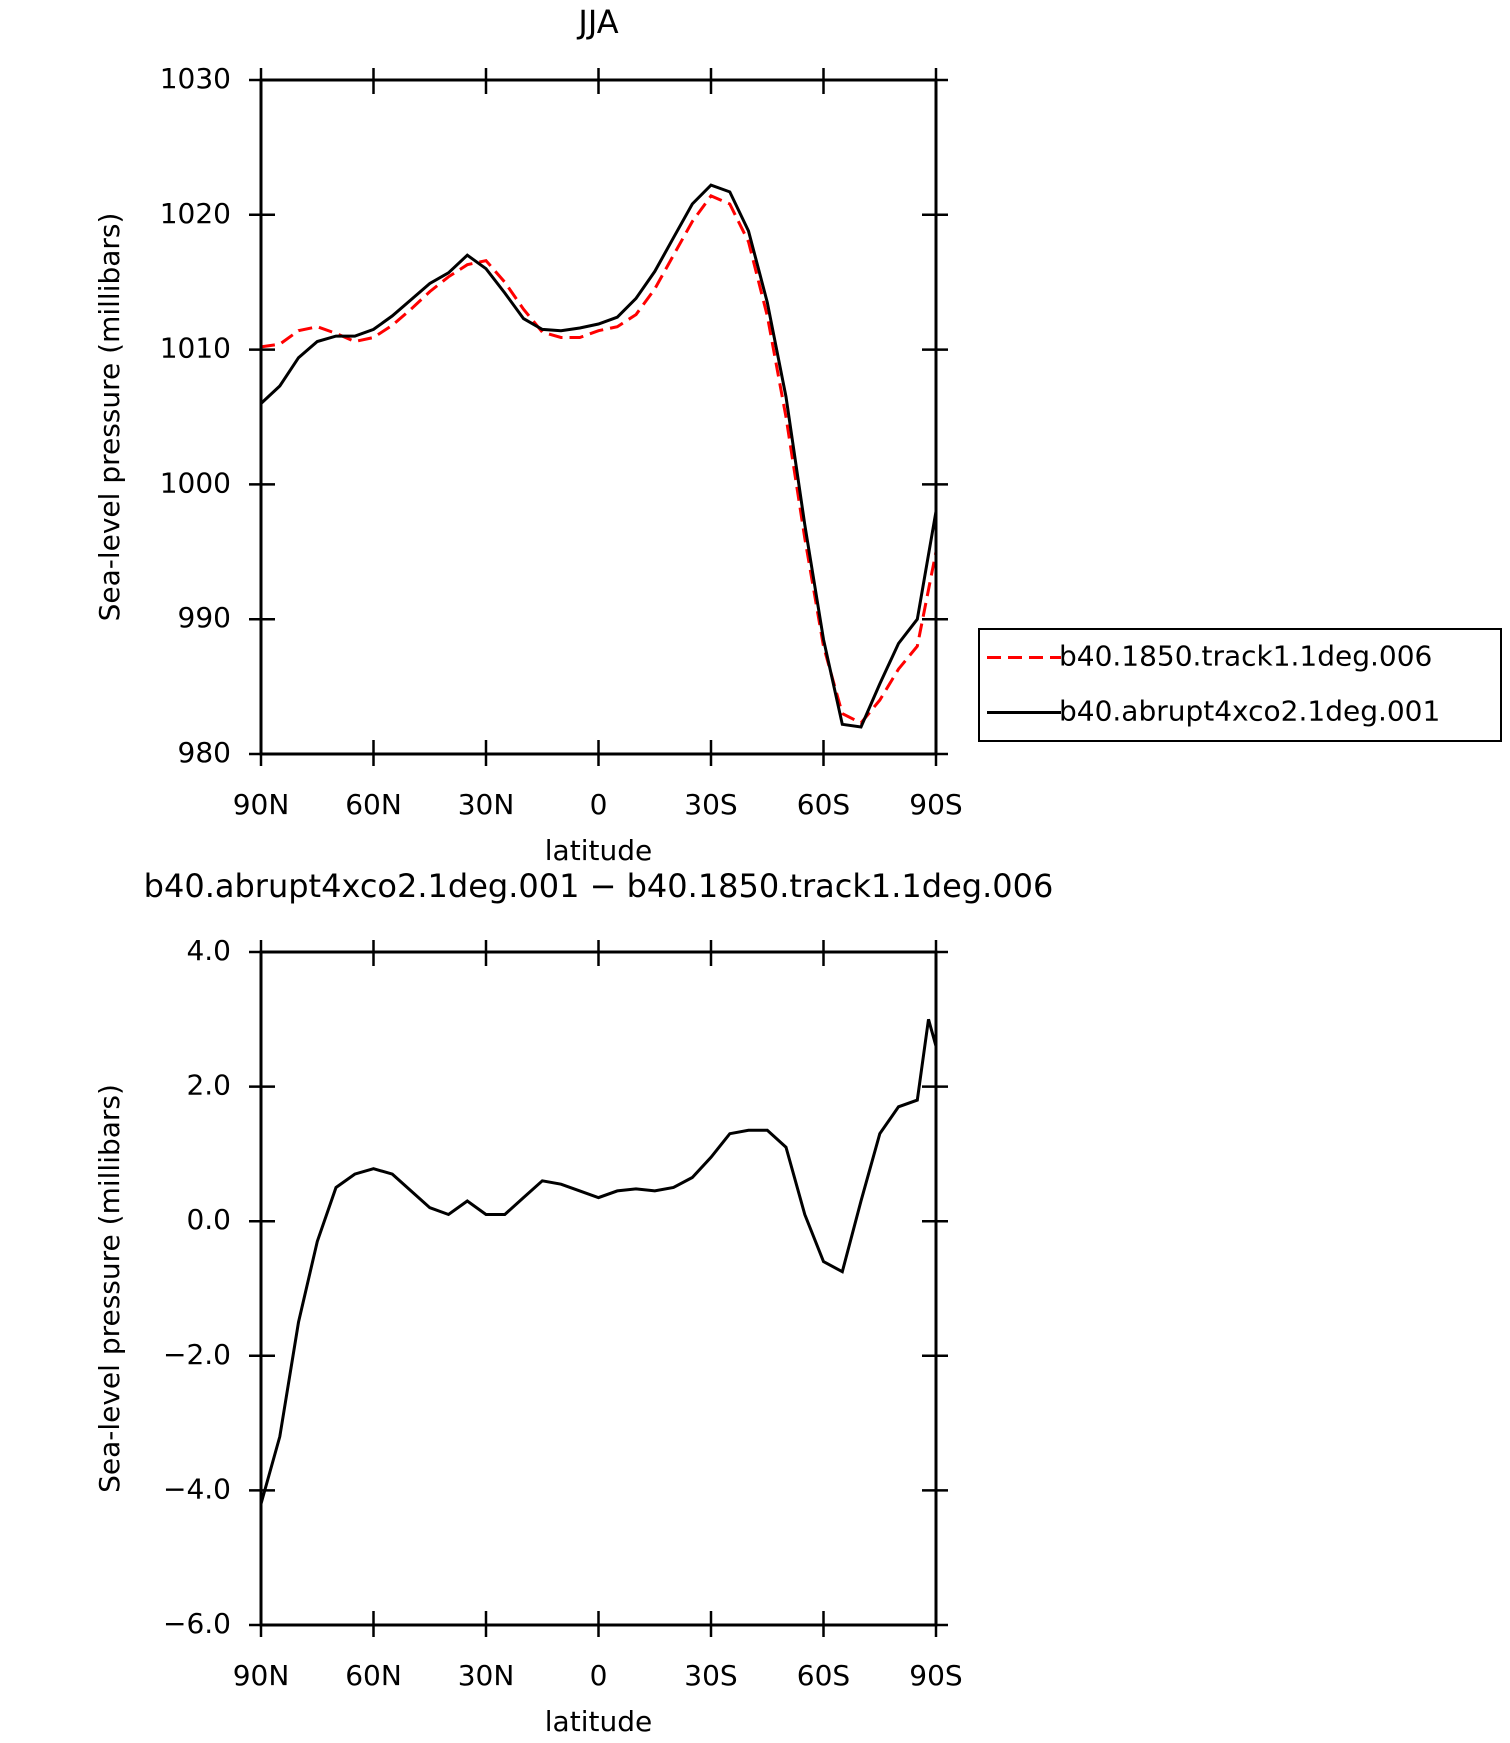 The image size is (1510, 1743). Describe the element at coordinates (195, 213) in the screenshot. I see `y-tick-label: 1020` at that location.